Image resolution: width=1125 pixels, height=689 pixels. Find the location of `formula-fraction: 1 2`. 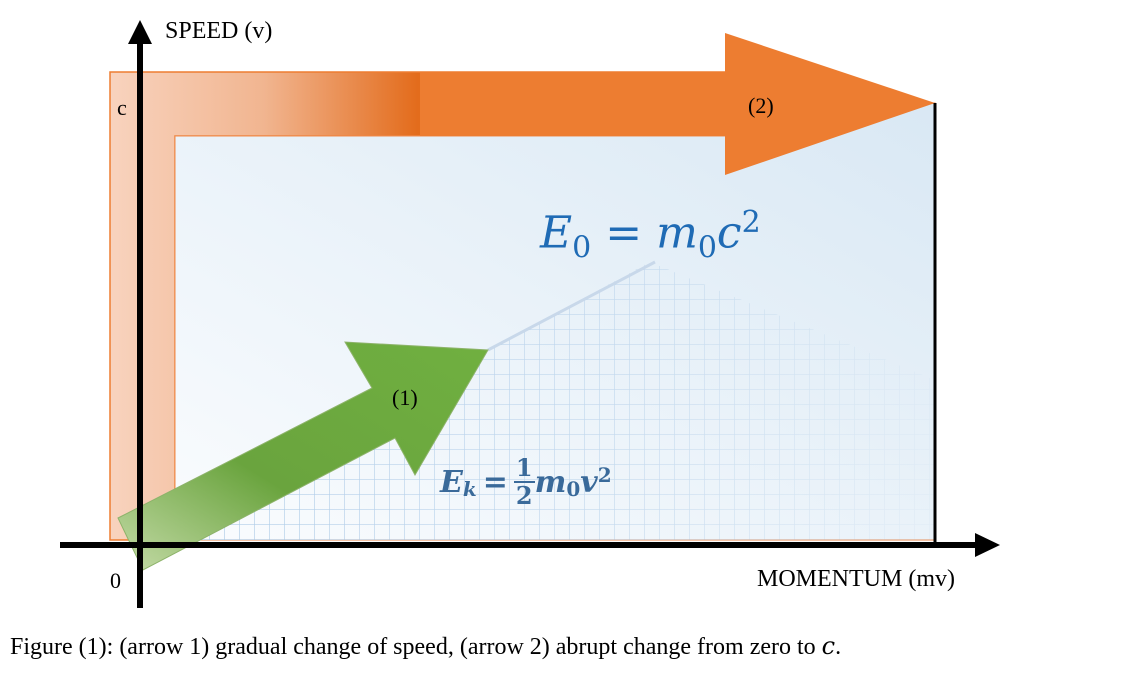

formula-fraction: 1 2 is located at coordinates (524, 481).